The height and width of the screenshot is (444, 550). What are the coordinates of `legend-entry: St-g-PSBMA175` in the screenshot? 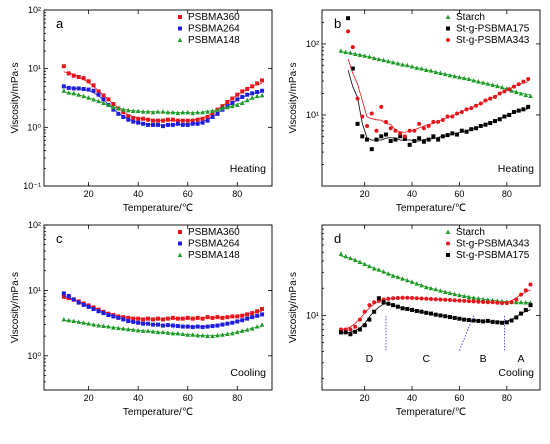 It's located at (488, 255).